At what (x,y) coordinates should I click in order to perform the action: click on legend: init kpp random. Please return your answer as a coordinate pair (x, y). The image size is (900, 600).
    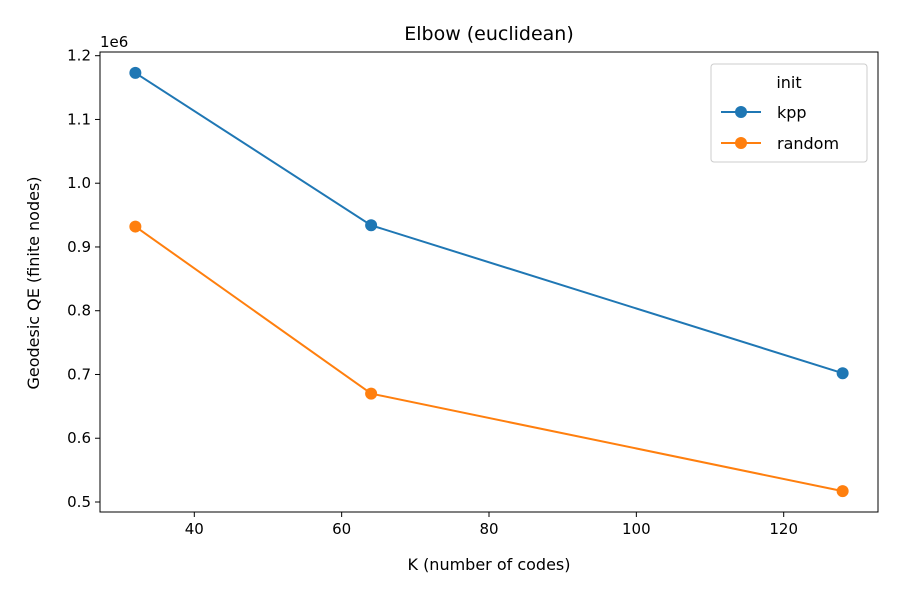
    Looking at the image, I should click on (789, 113).